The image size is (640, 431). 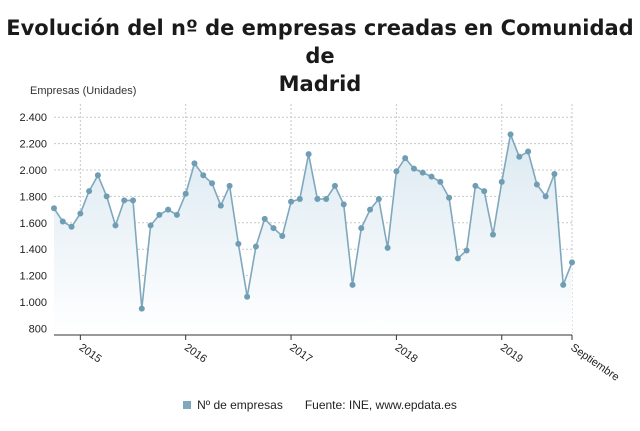 What do you see at coordinates (33, 118) in the screenshot?
I see `y-tick-label: 2.400` at bounding box center [33, 118].